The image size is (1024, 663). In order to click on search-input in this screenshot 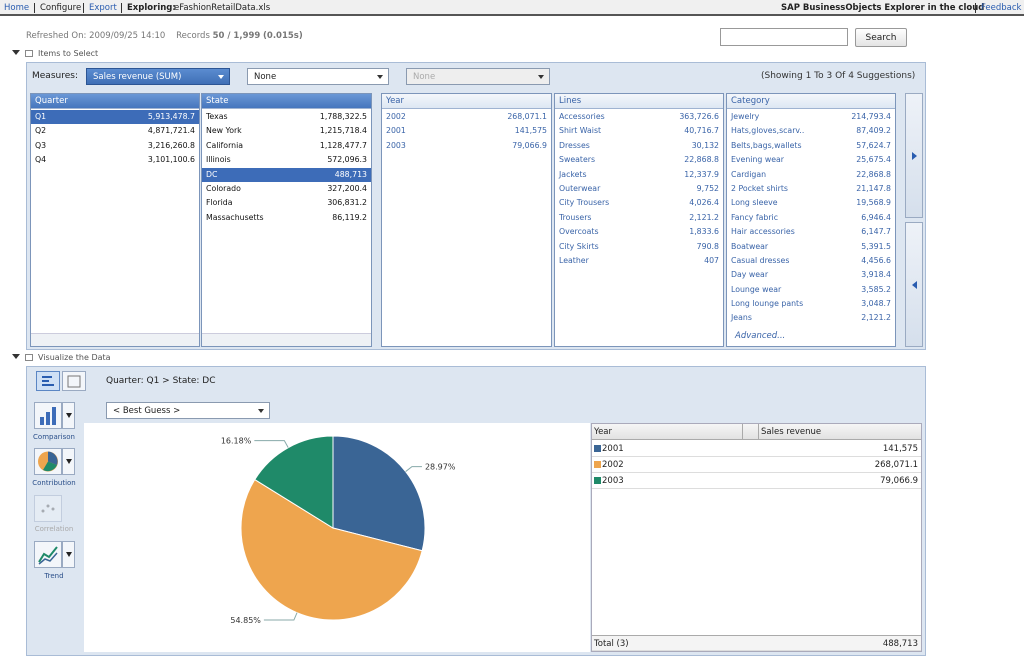, I will do `click(784, 37)`.